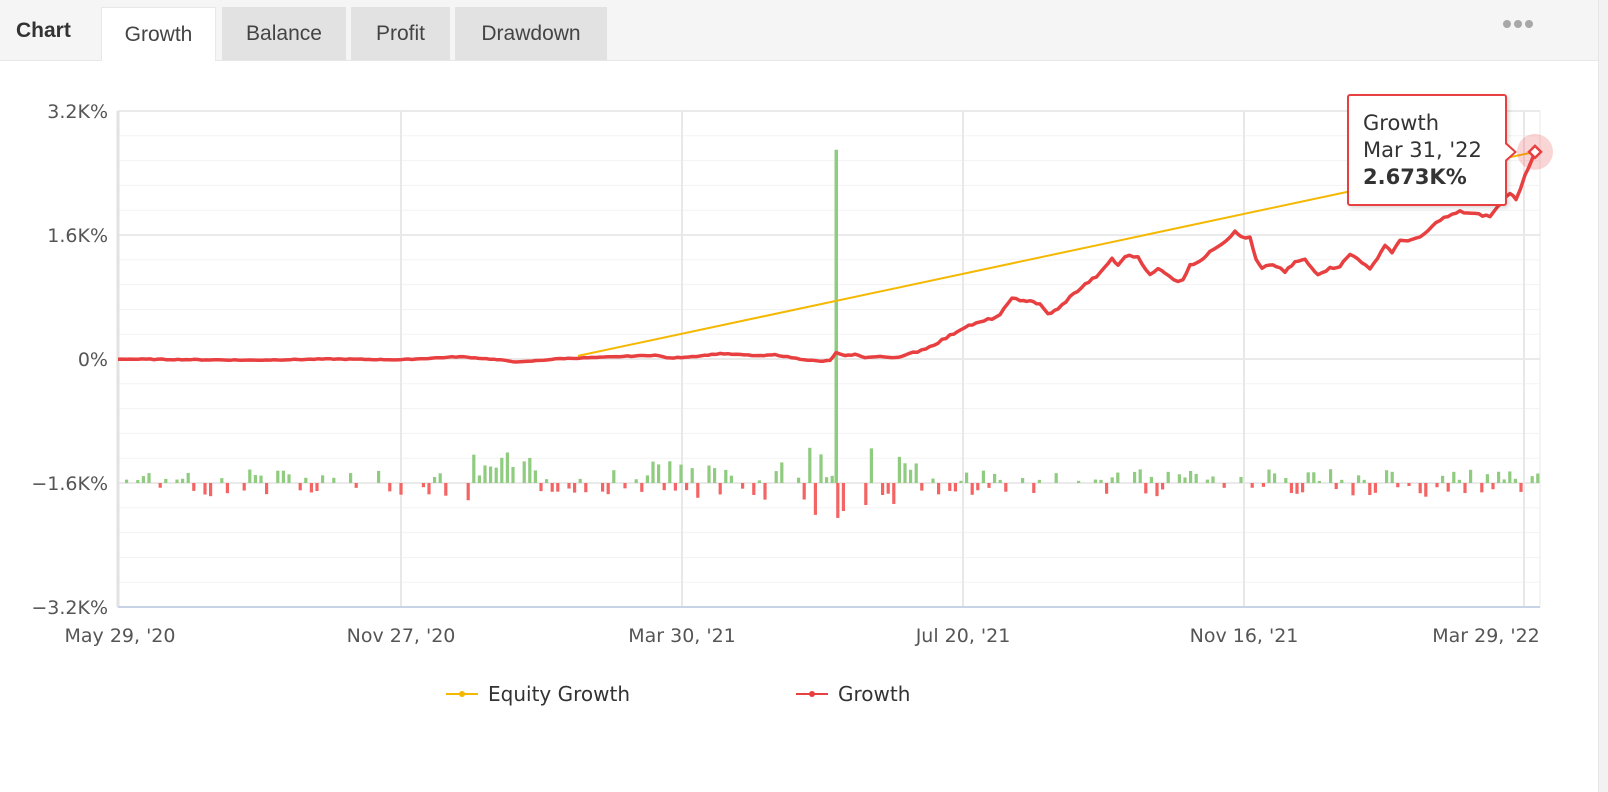  Describe the element at coordinates (836, 316) in the screenshot. I see `profit-spike-bar` at that location.